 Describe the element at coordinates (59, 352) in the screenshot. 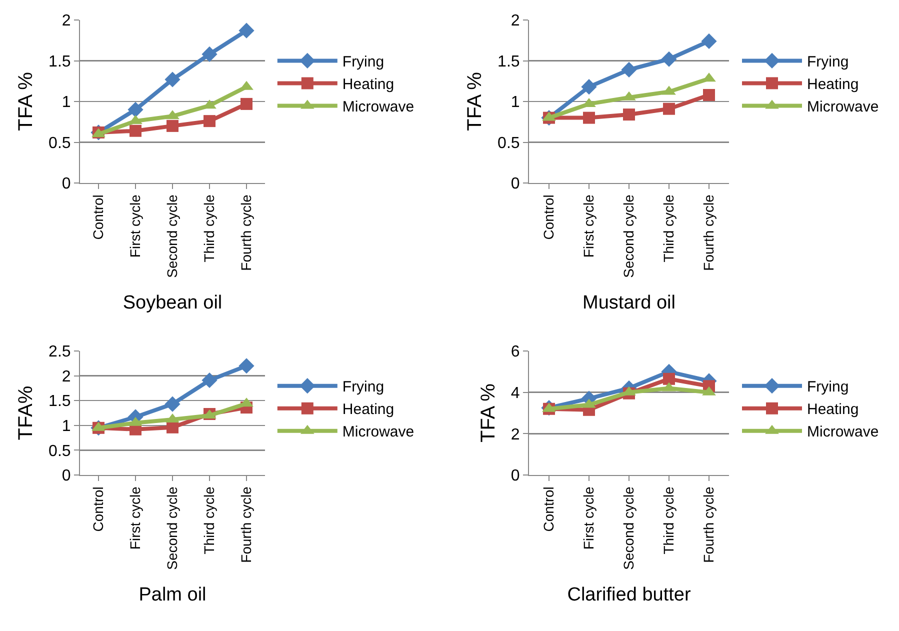

I see `y-tick-label: 2.5` at that location.